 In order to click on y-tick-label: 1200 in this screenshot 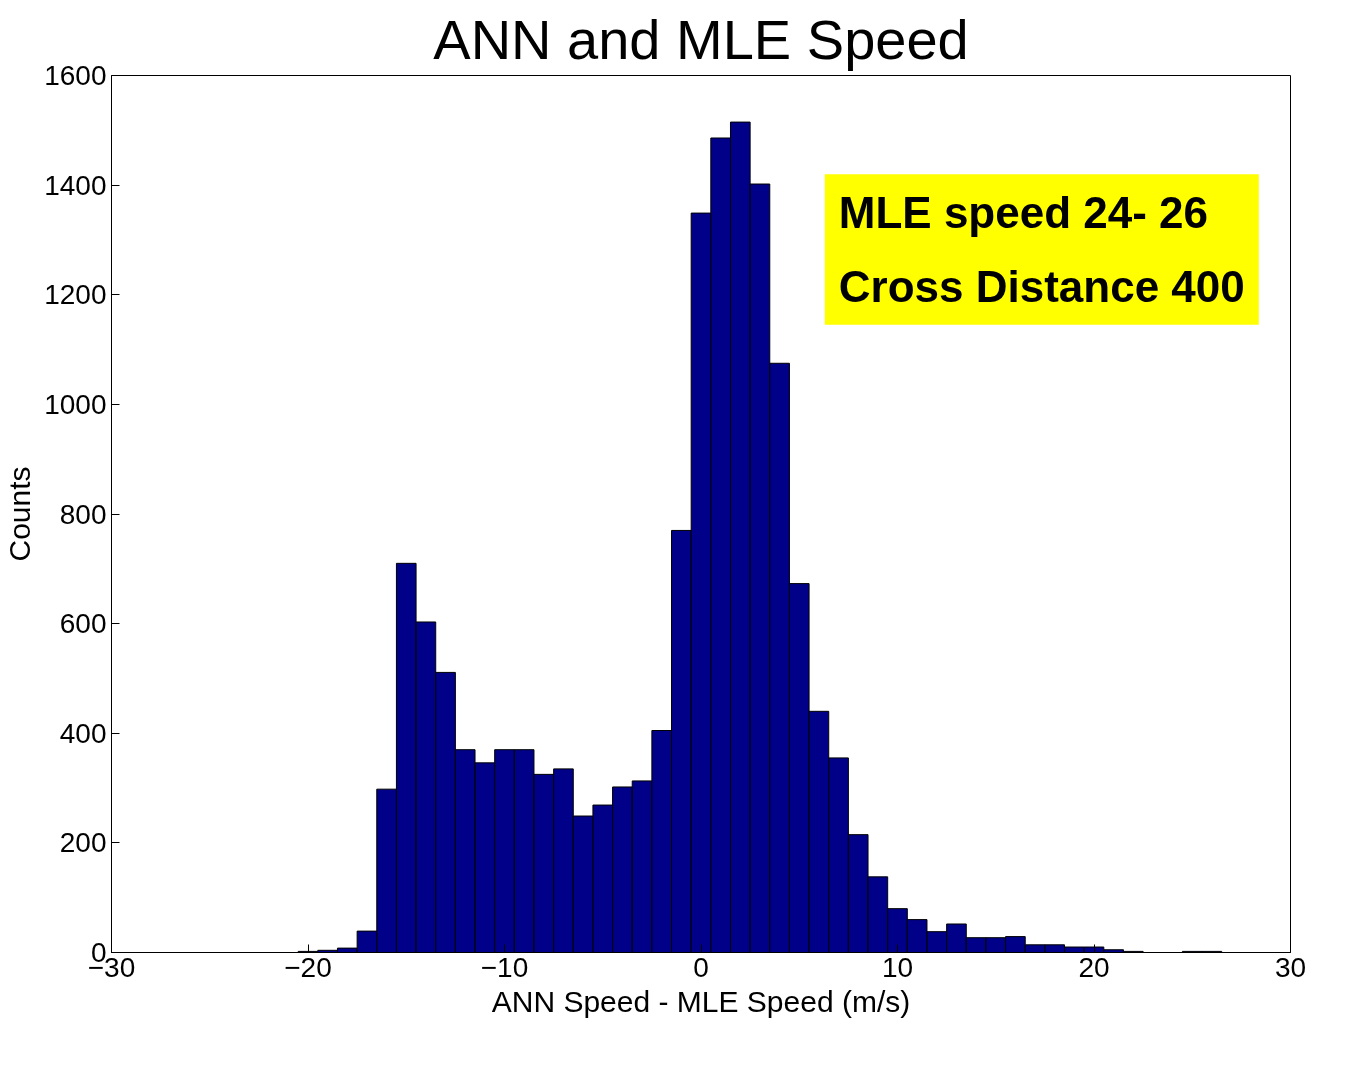, I will do `click(75, 295)`.